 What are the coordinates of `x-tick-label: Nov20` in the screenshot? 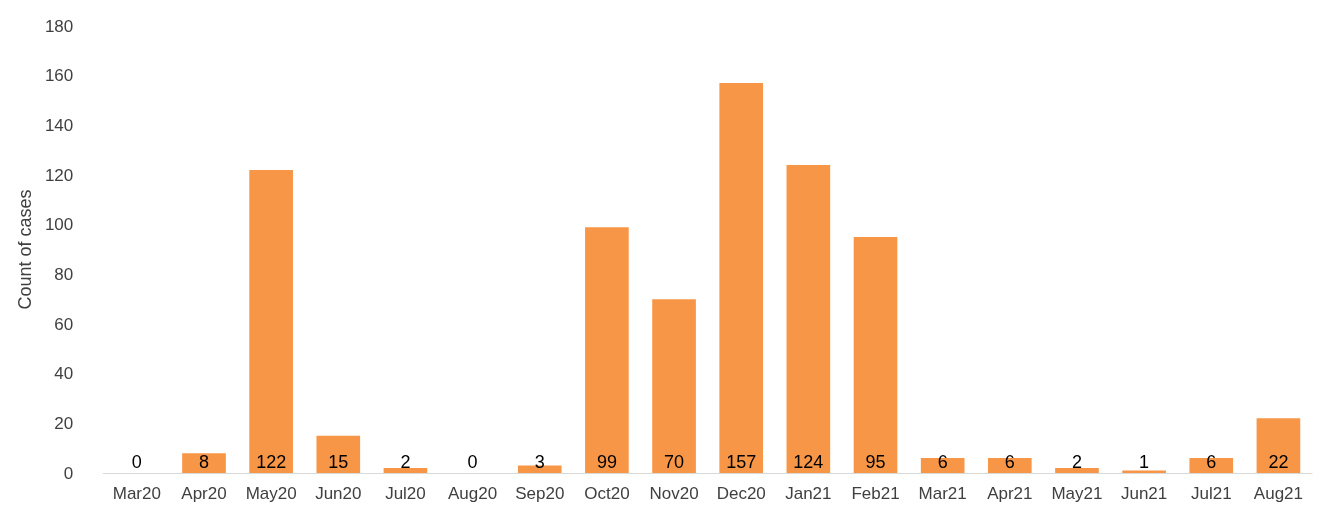 It's located at (674, 493).